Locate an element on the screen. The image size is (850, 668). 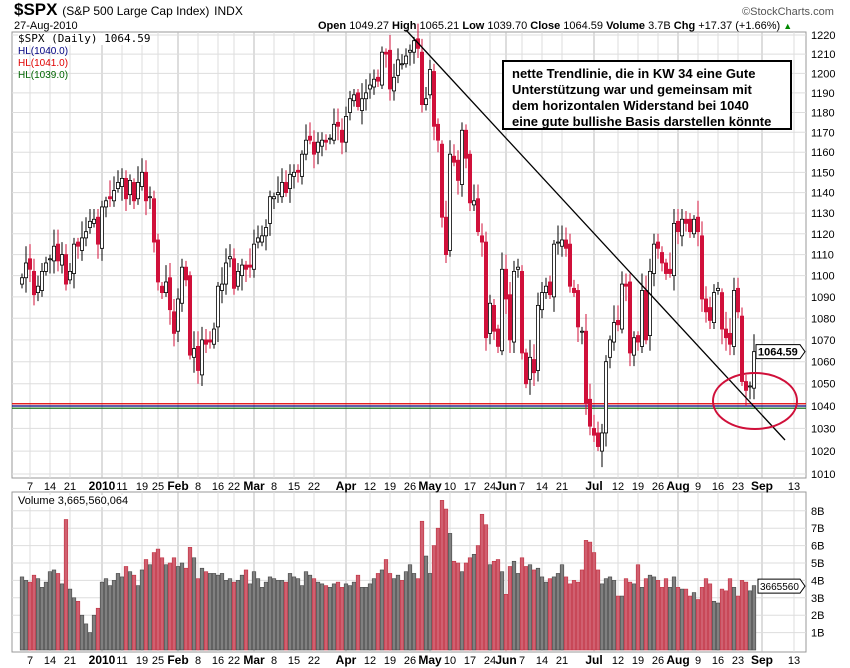
x-tick-label: 13 is located at coordinates (794, 487).